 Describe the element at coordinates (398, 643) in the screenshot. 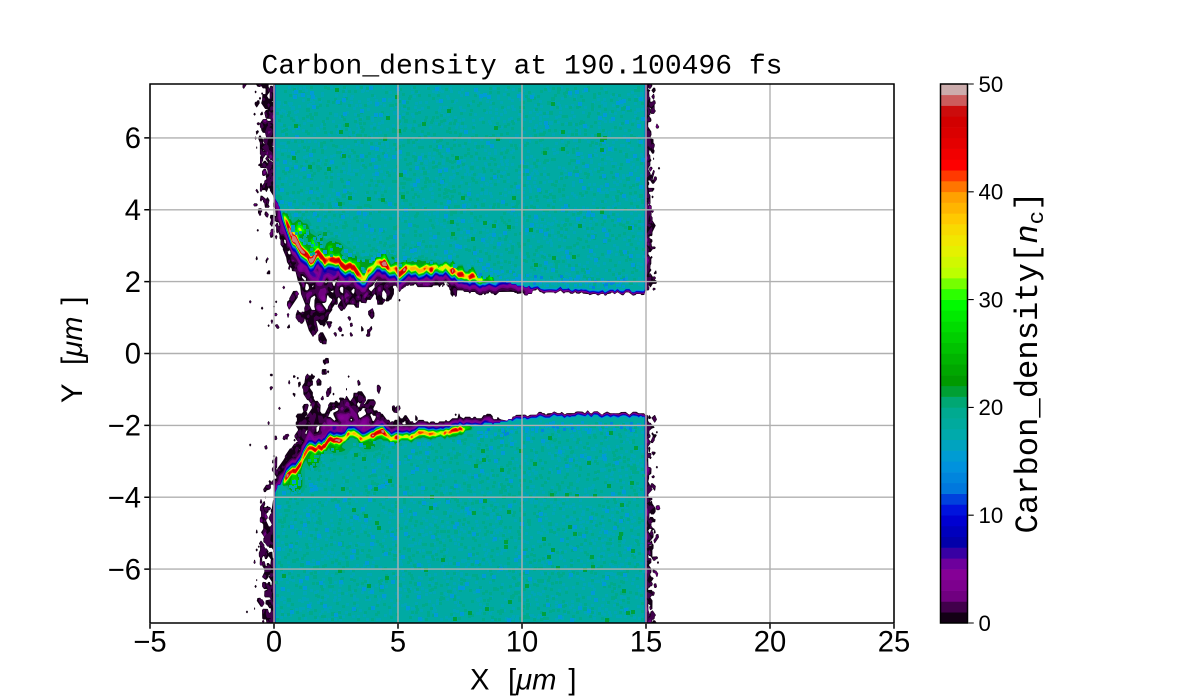

I see `svg-text: 5` at that location.